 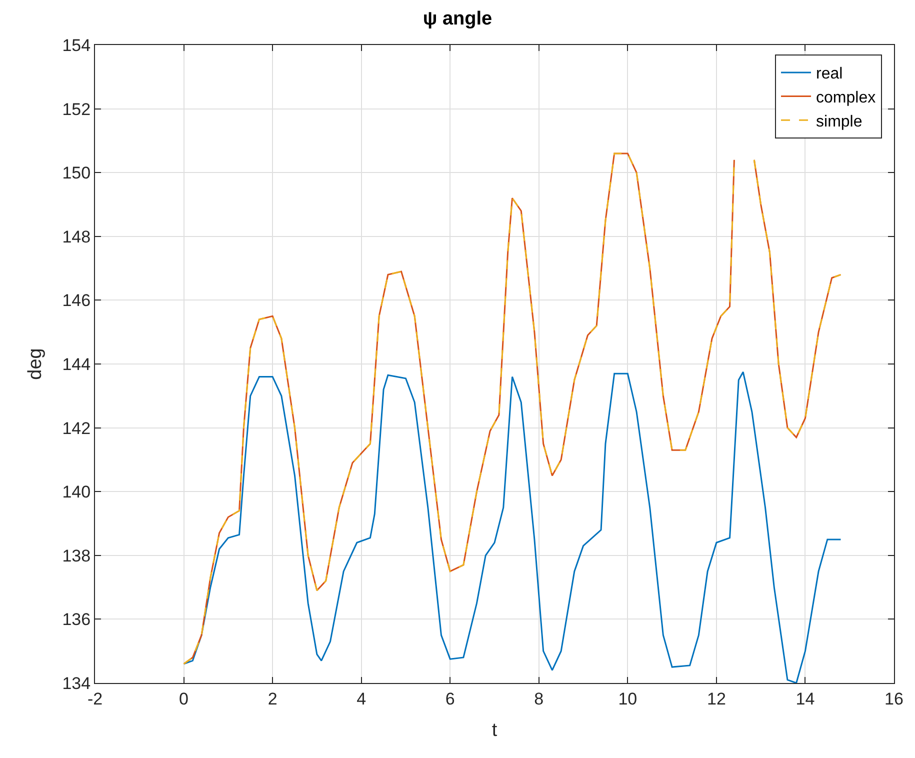 What do you see at coordinates (628, 698) in the screenshot?
I see `x-tick-label: 10` at bounding box center [628, 698].